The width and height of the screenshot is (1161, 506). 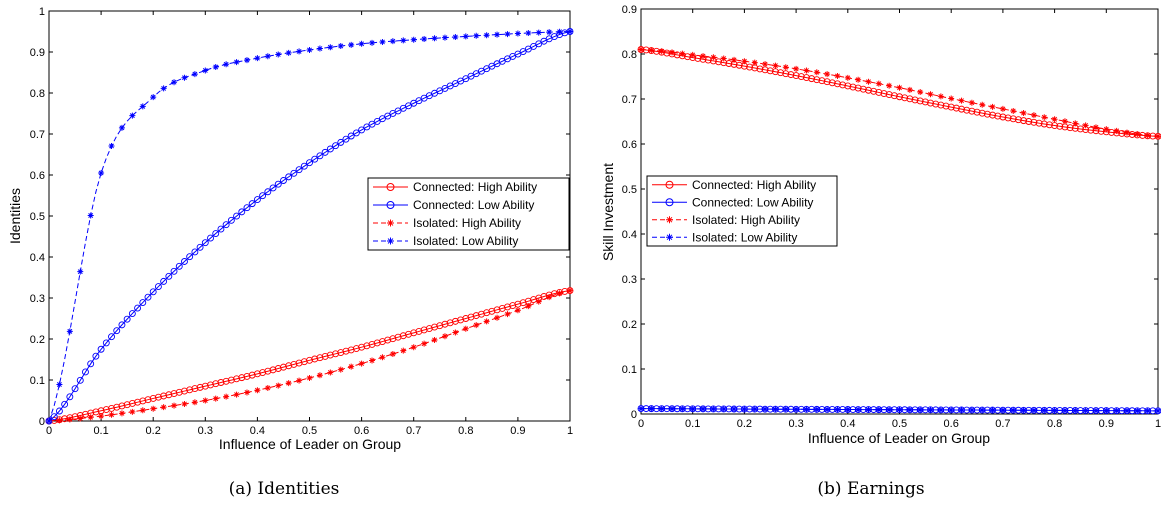 What do you see at coordinates (37, 217) in the screenshot?
I see `y-tick-label: 0.5` at bounding box center [37, 217].